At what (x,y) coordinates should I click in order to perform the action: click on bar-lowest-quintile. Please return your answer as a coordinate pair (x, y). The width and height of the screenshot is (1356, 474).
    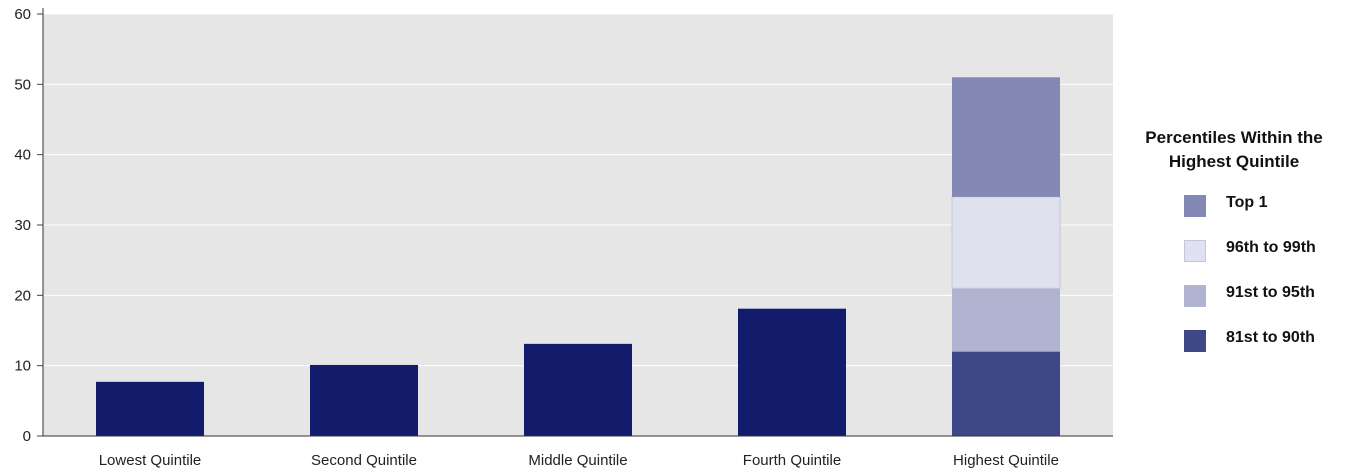
    Looking at the image, I should click on (150, 408).